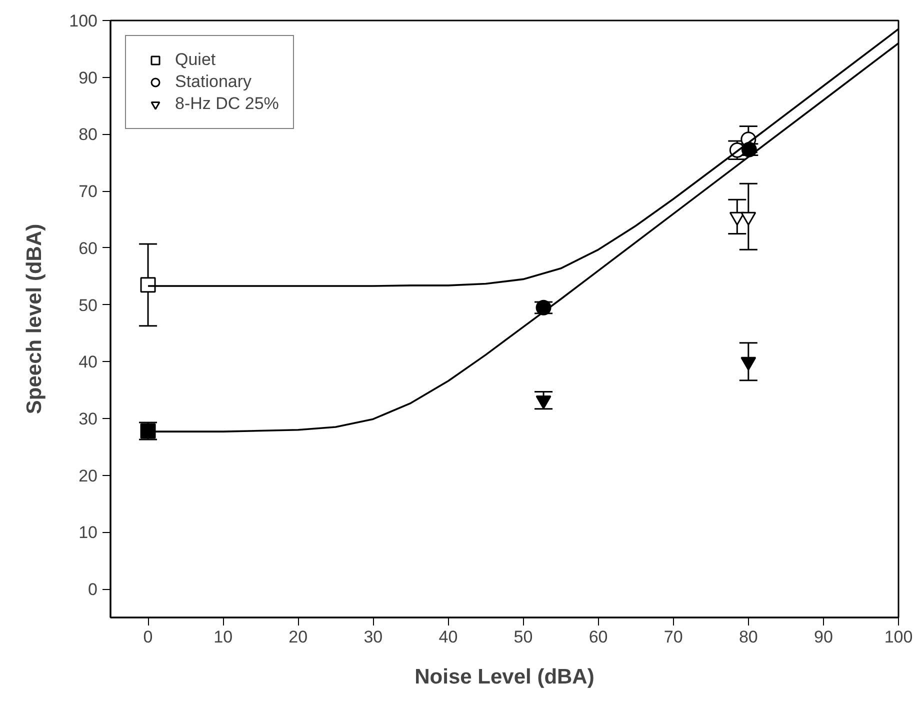 The image size is (918, 717). What do you see at coordinates (88, 362) in the screenshot?
I see `y-tick-label: 40` at bounding box center [88, 362].